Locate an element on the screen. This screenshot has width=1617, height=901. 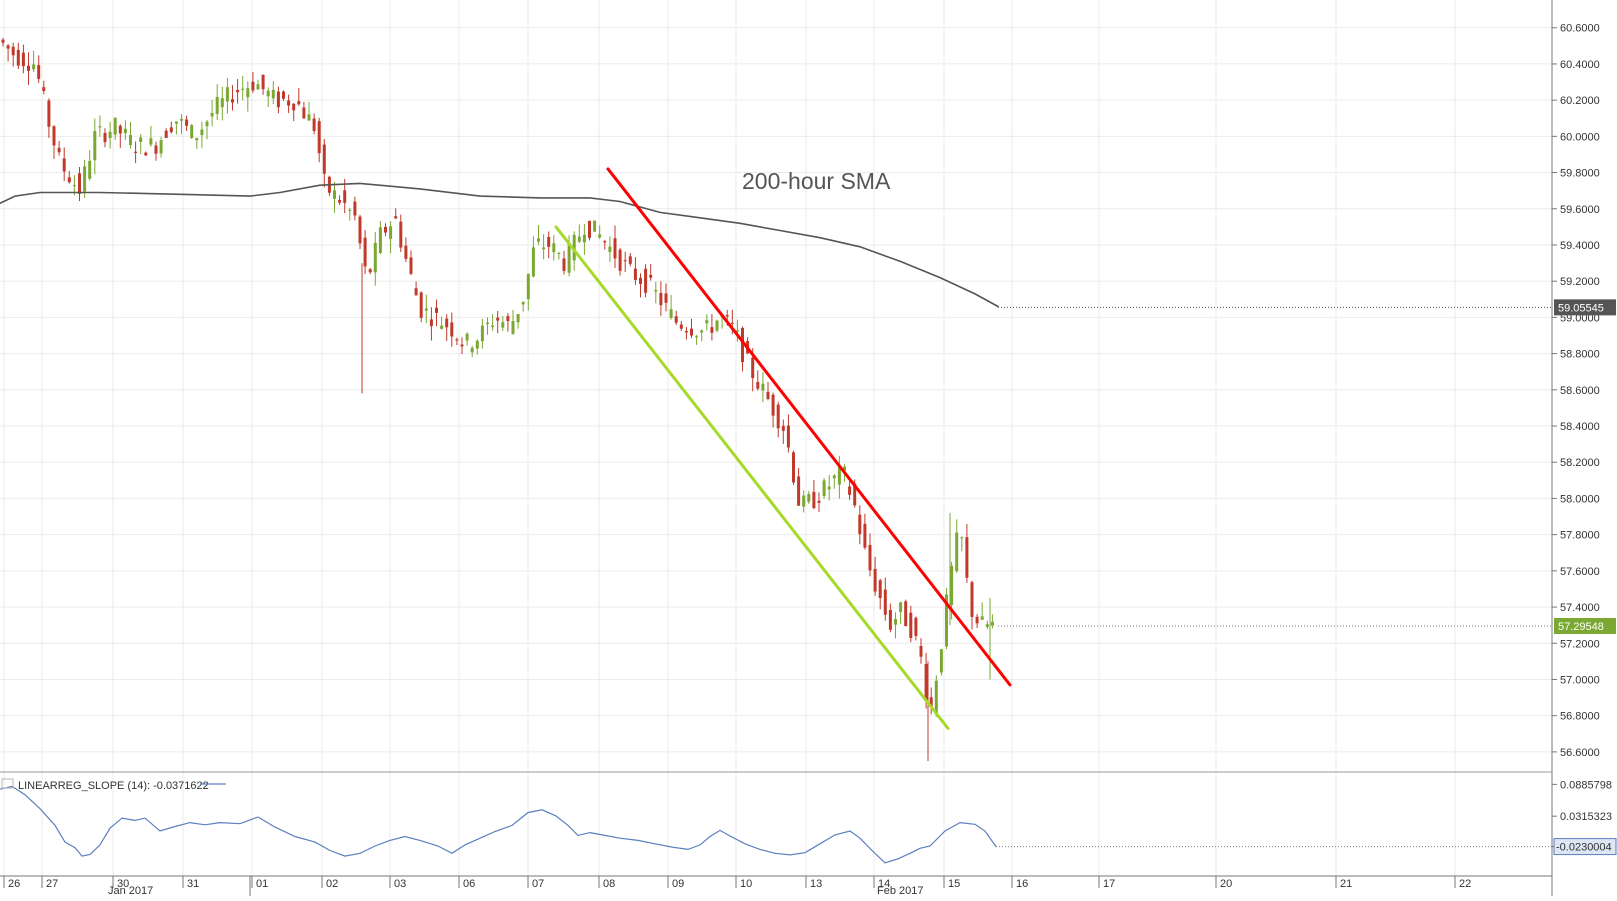
y-tick-label: 60.2000 is located at coordinates (1580, 101).